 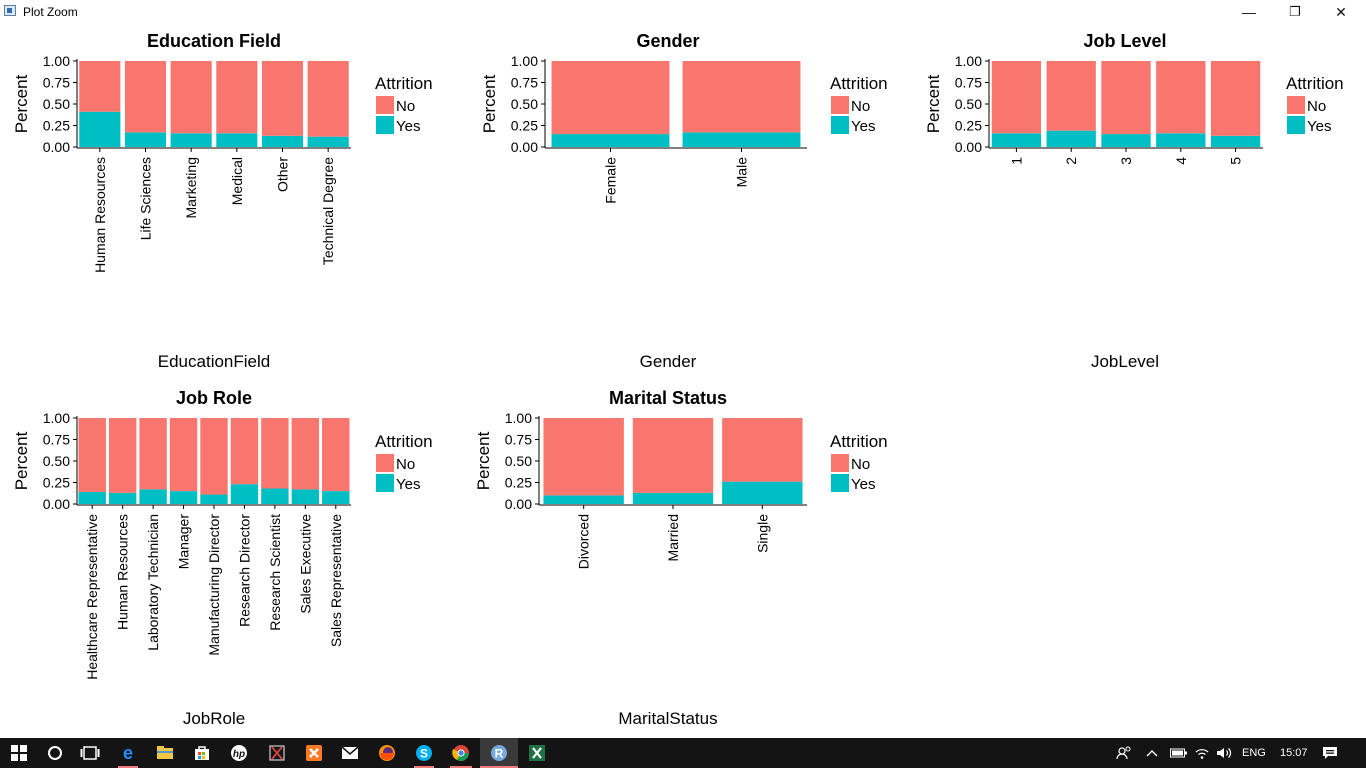 I want to click on chart-title: Education Field, so click(x=214, y=41).